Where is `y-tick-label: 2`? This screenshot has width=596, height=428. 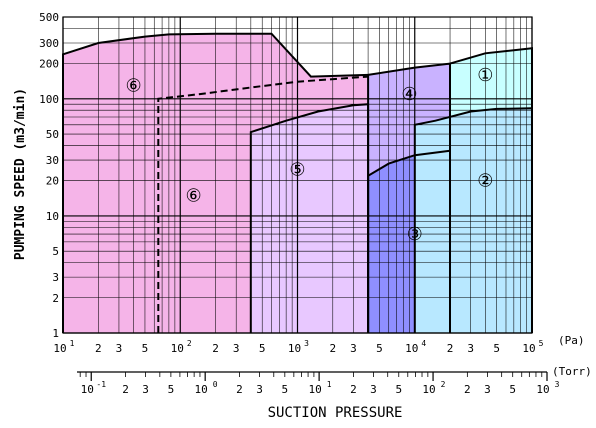 y-tick-label: 2 is located at coordinates (55, 298).